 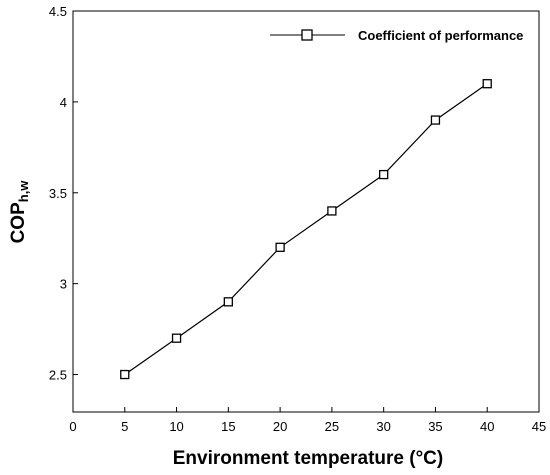 What do you see at coordinates (435, 426) in the screenshot?
I see `x-tick-label: 35` at bounding box center [435, 426].